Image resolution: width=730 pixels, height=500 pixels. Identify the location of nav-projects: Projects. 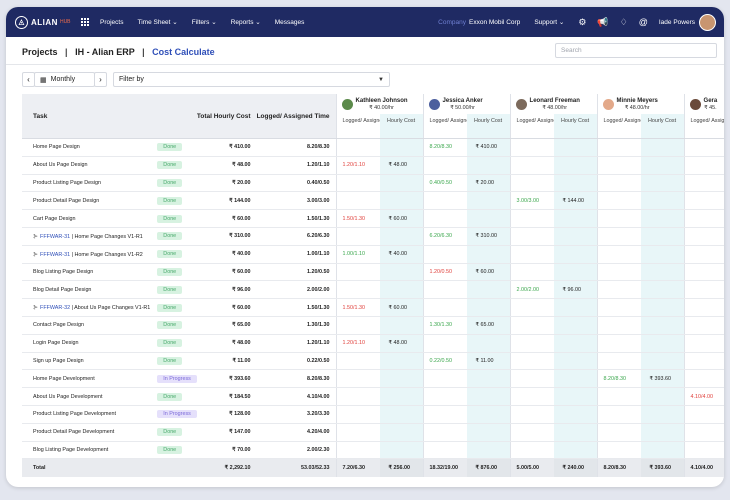
(112, 22).